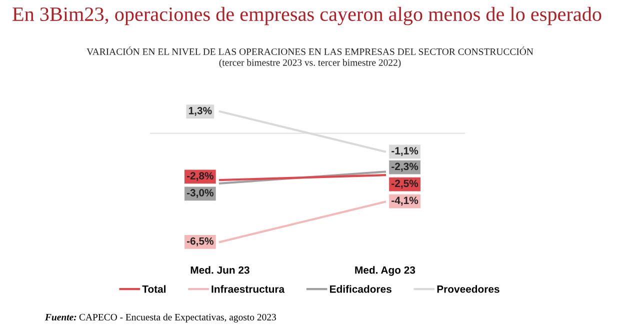  What do you see at coordinates (385, 271) in the screenshot?
I see `x-tick-label: Med. Ago 23` at bounding box center [385, 271].